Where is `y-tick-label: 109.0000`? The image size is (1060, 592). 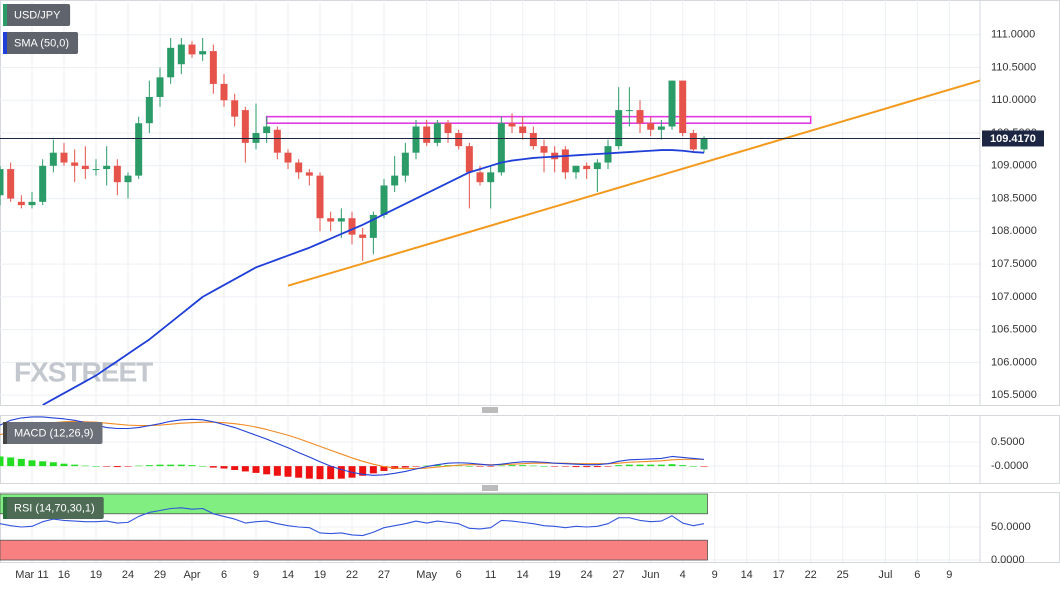
y-tick-label: 109.0000 is located at coordinates (1014, 166).